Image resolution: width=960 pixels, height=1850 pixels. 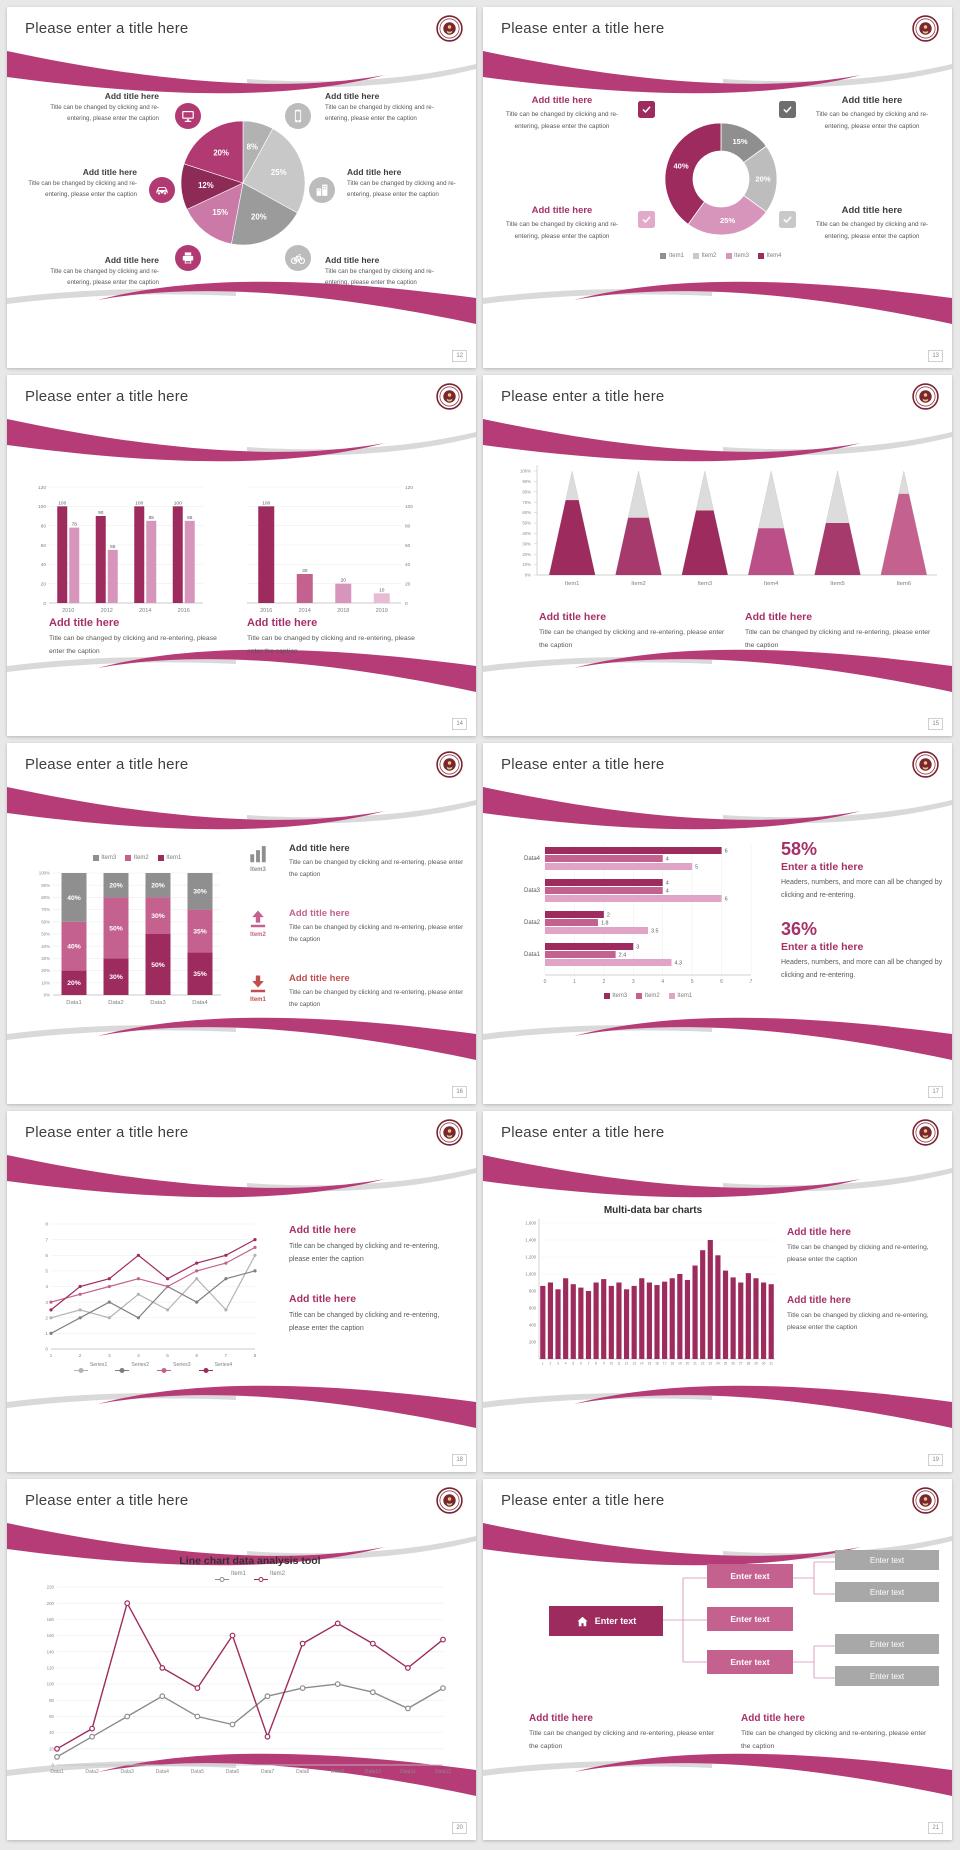 What do you see at coordinates (605, 924) in the screenshot?
I see `chart-label: 1.8` at bounding box center [605, 924].